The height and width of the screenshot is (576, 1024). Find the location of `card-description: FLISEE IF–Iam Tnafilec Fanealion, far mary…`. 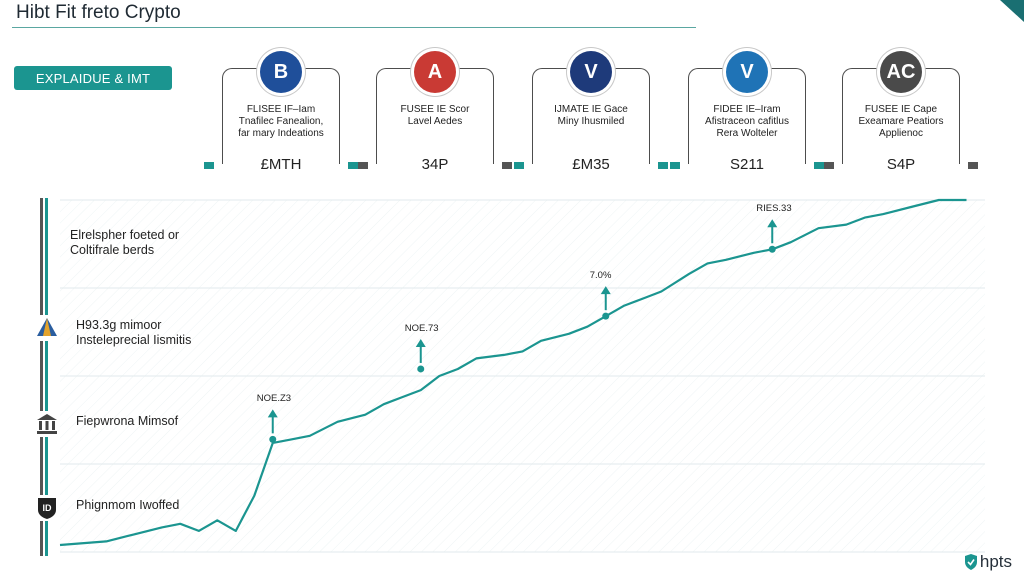

card-description: FLISEE IF–Iam Tnafilec Fanealion, far mary… is located at coordinates (281, 122).